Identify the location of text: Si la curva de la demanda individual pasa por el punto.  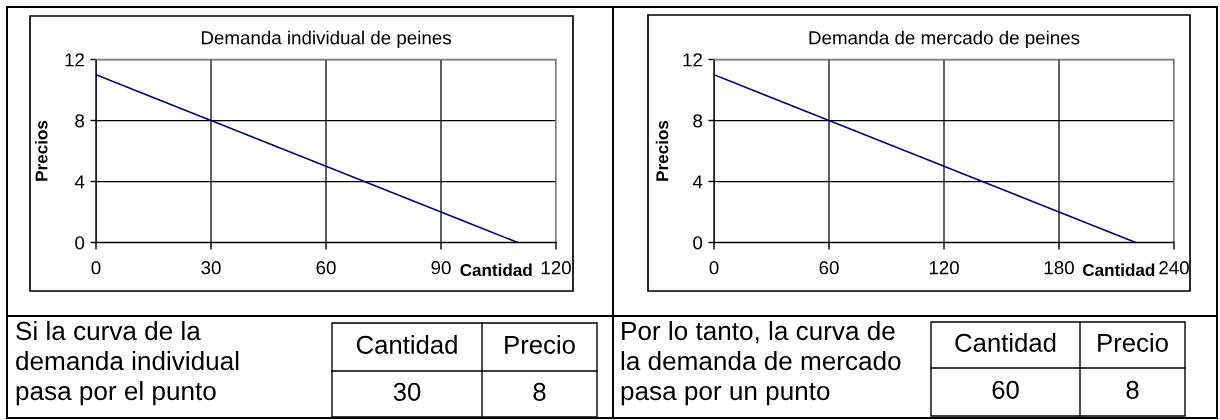
(127, 363).